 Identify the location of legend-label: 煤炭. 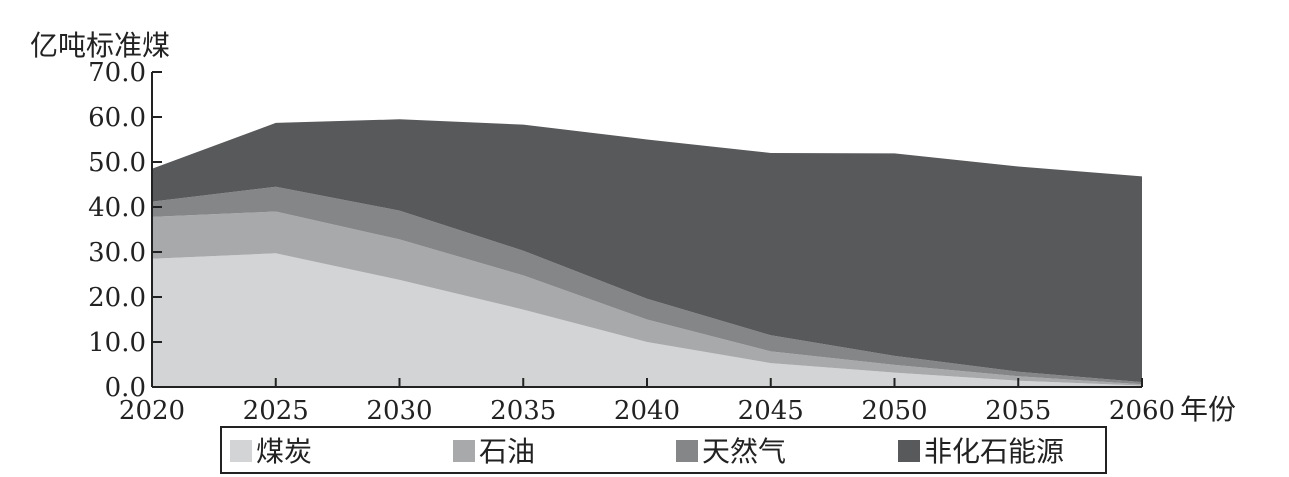
(284, 451).